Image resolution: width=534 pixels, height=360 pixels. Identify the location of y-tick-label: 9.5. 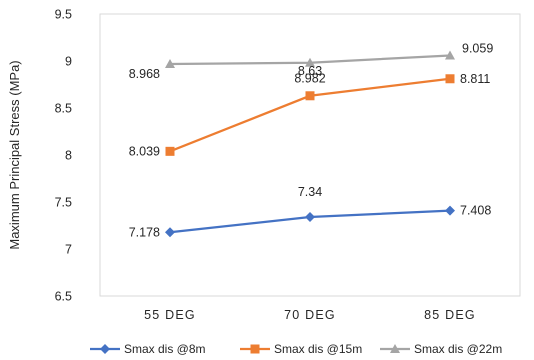
(63, 15).